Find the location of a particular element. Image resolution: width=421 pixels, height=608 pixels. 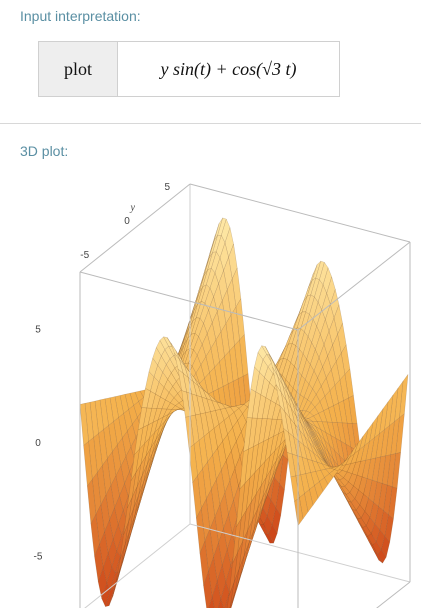

expression-cell: y sin(t) + cos(√3 t) is located at coordinates (228, 69).